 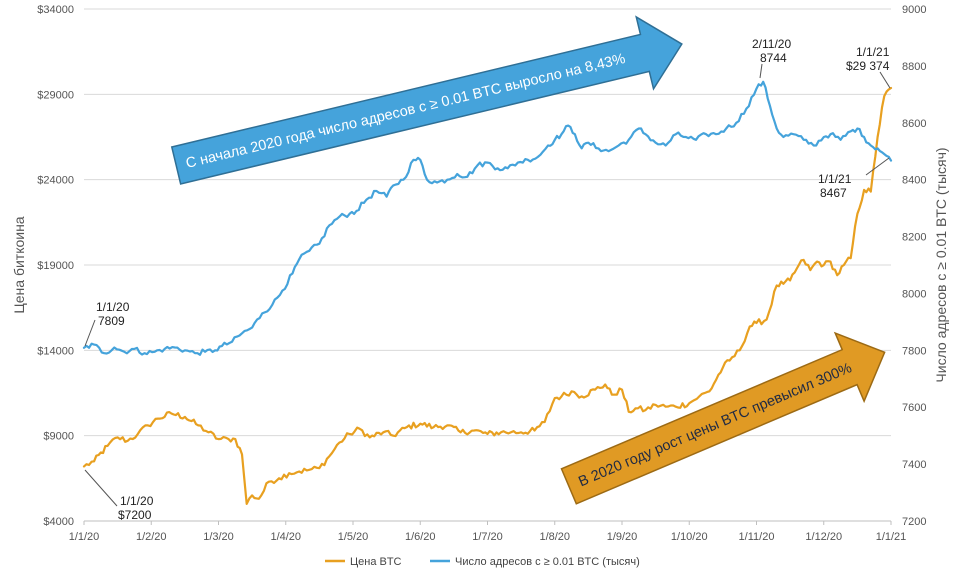 What do you see at coordinates (420, 537) in the screenshot?
I see `x-tick: 1/6/20` at bounding box center [420, 537].